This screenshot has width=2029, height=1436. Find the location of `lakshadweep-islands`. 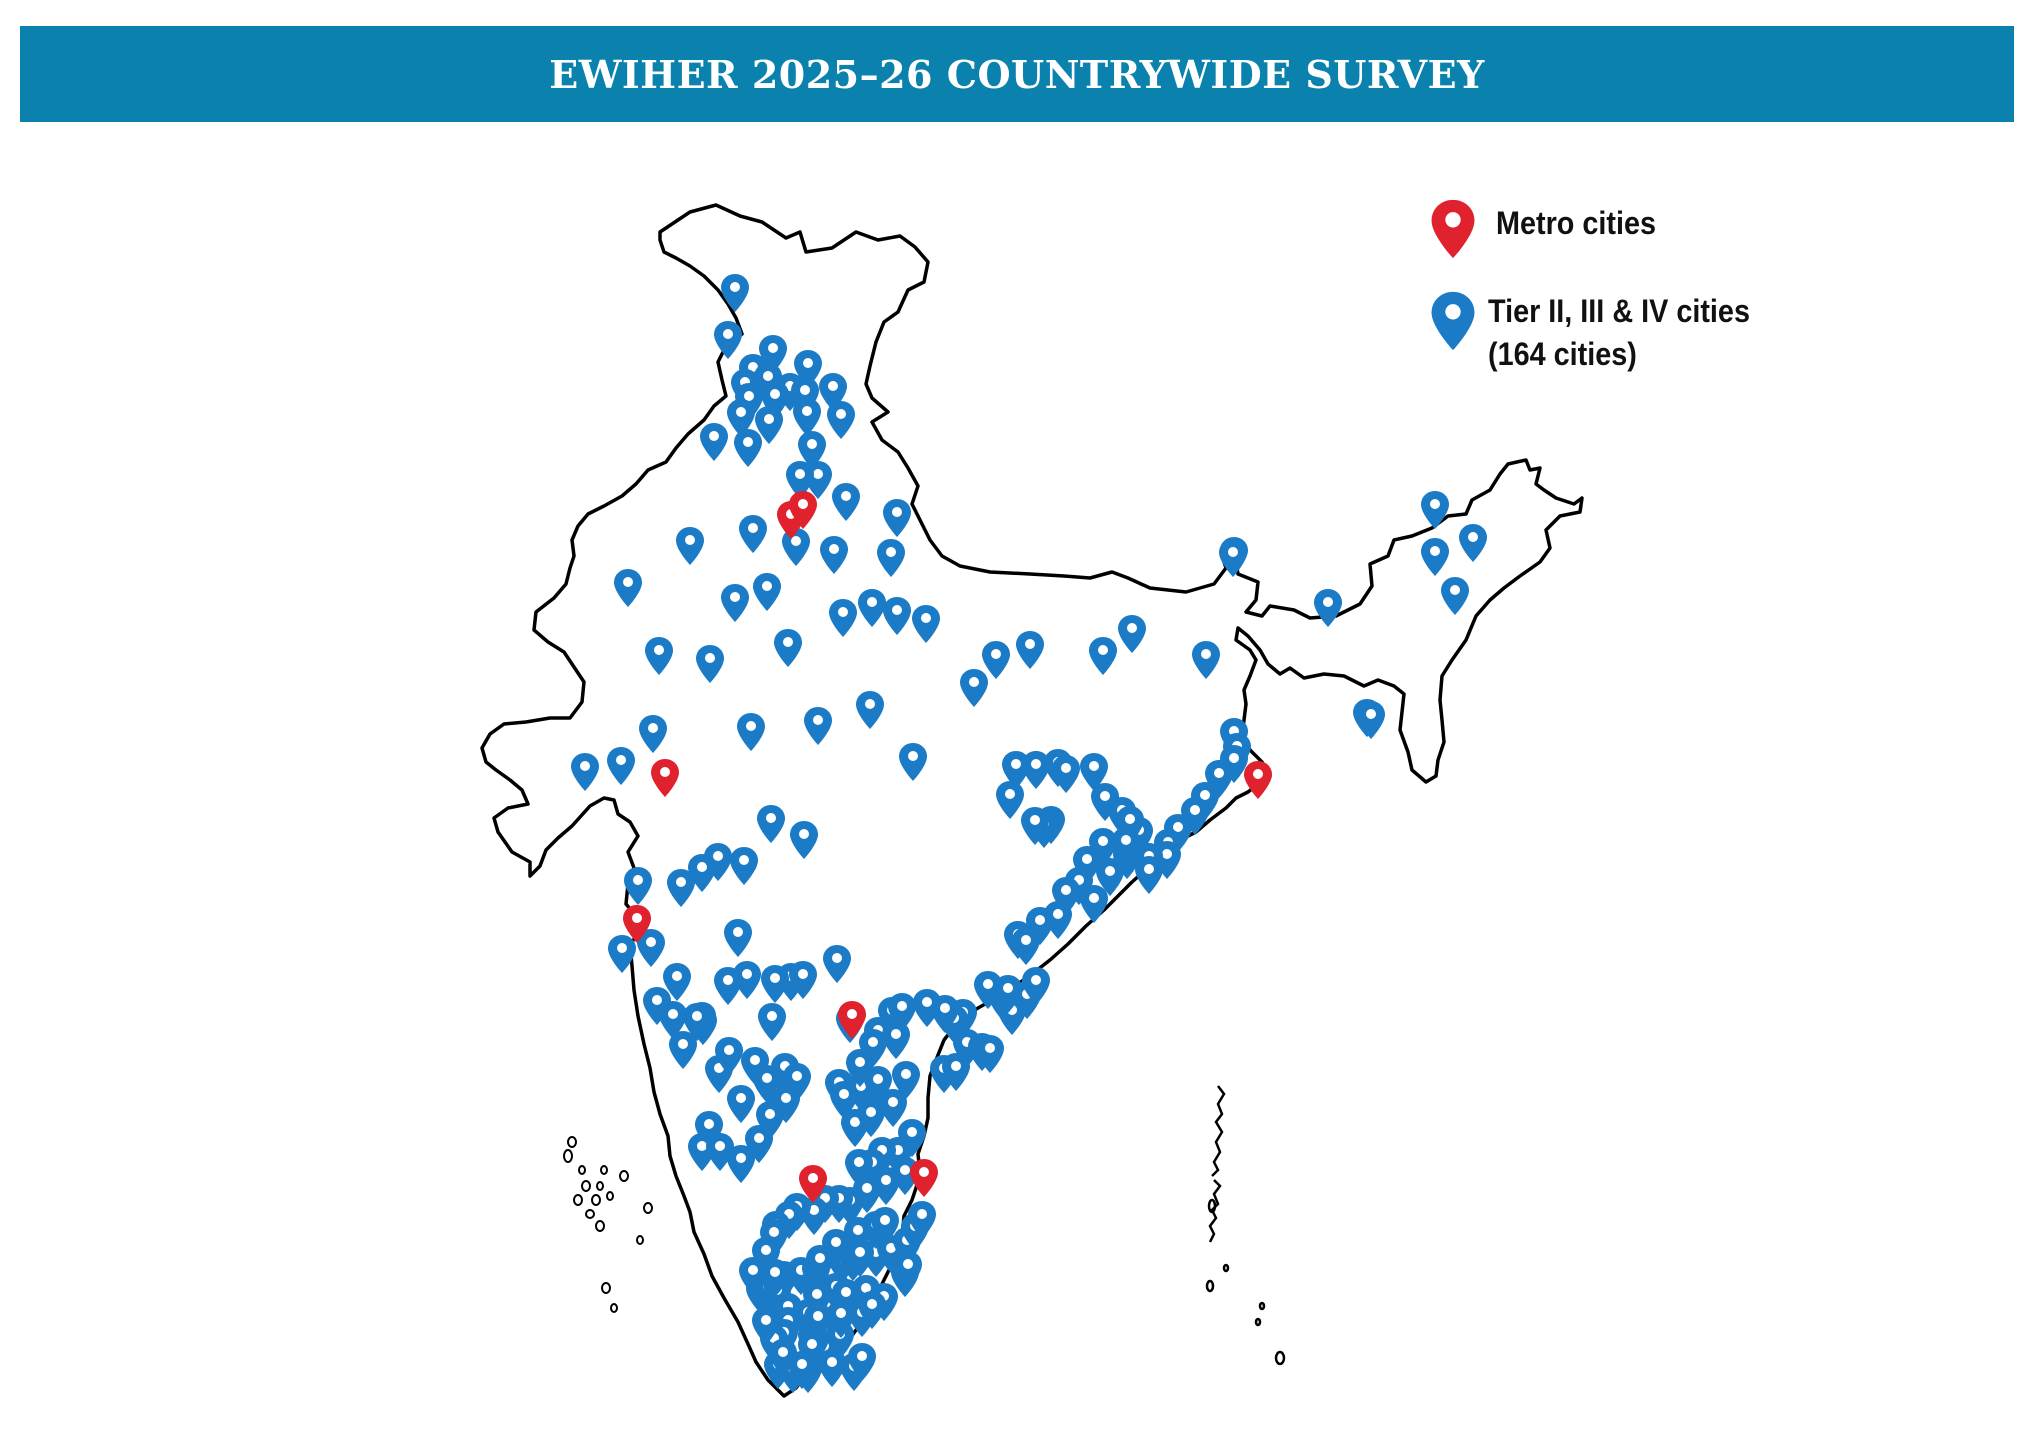

lakshadweep-islands is located at coordinates (608, 1224).